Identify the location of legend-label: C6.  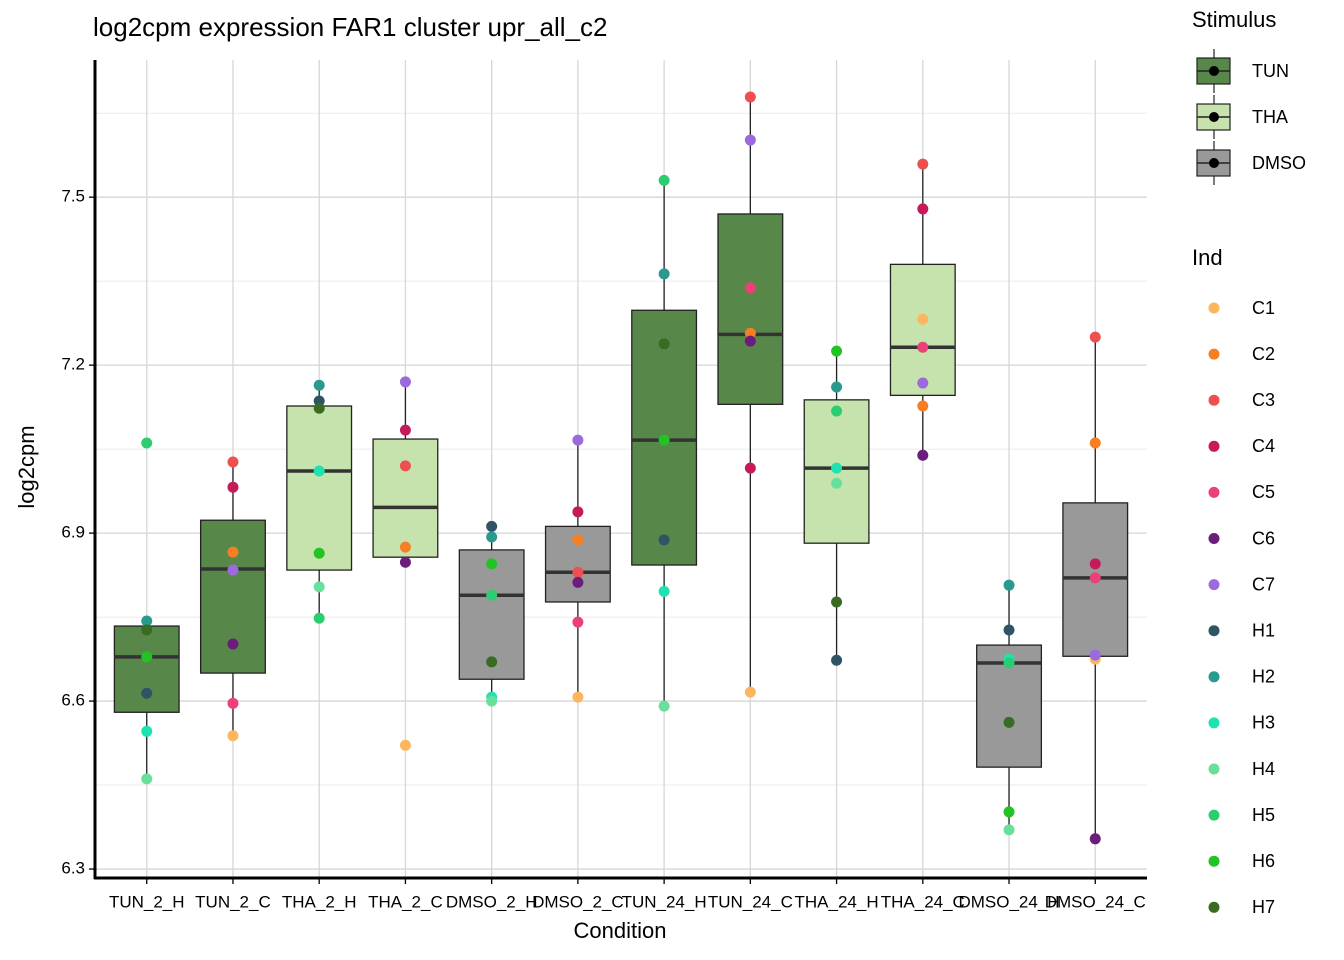
(1263, 538).